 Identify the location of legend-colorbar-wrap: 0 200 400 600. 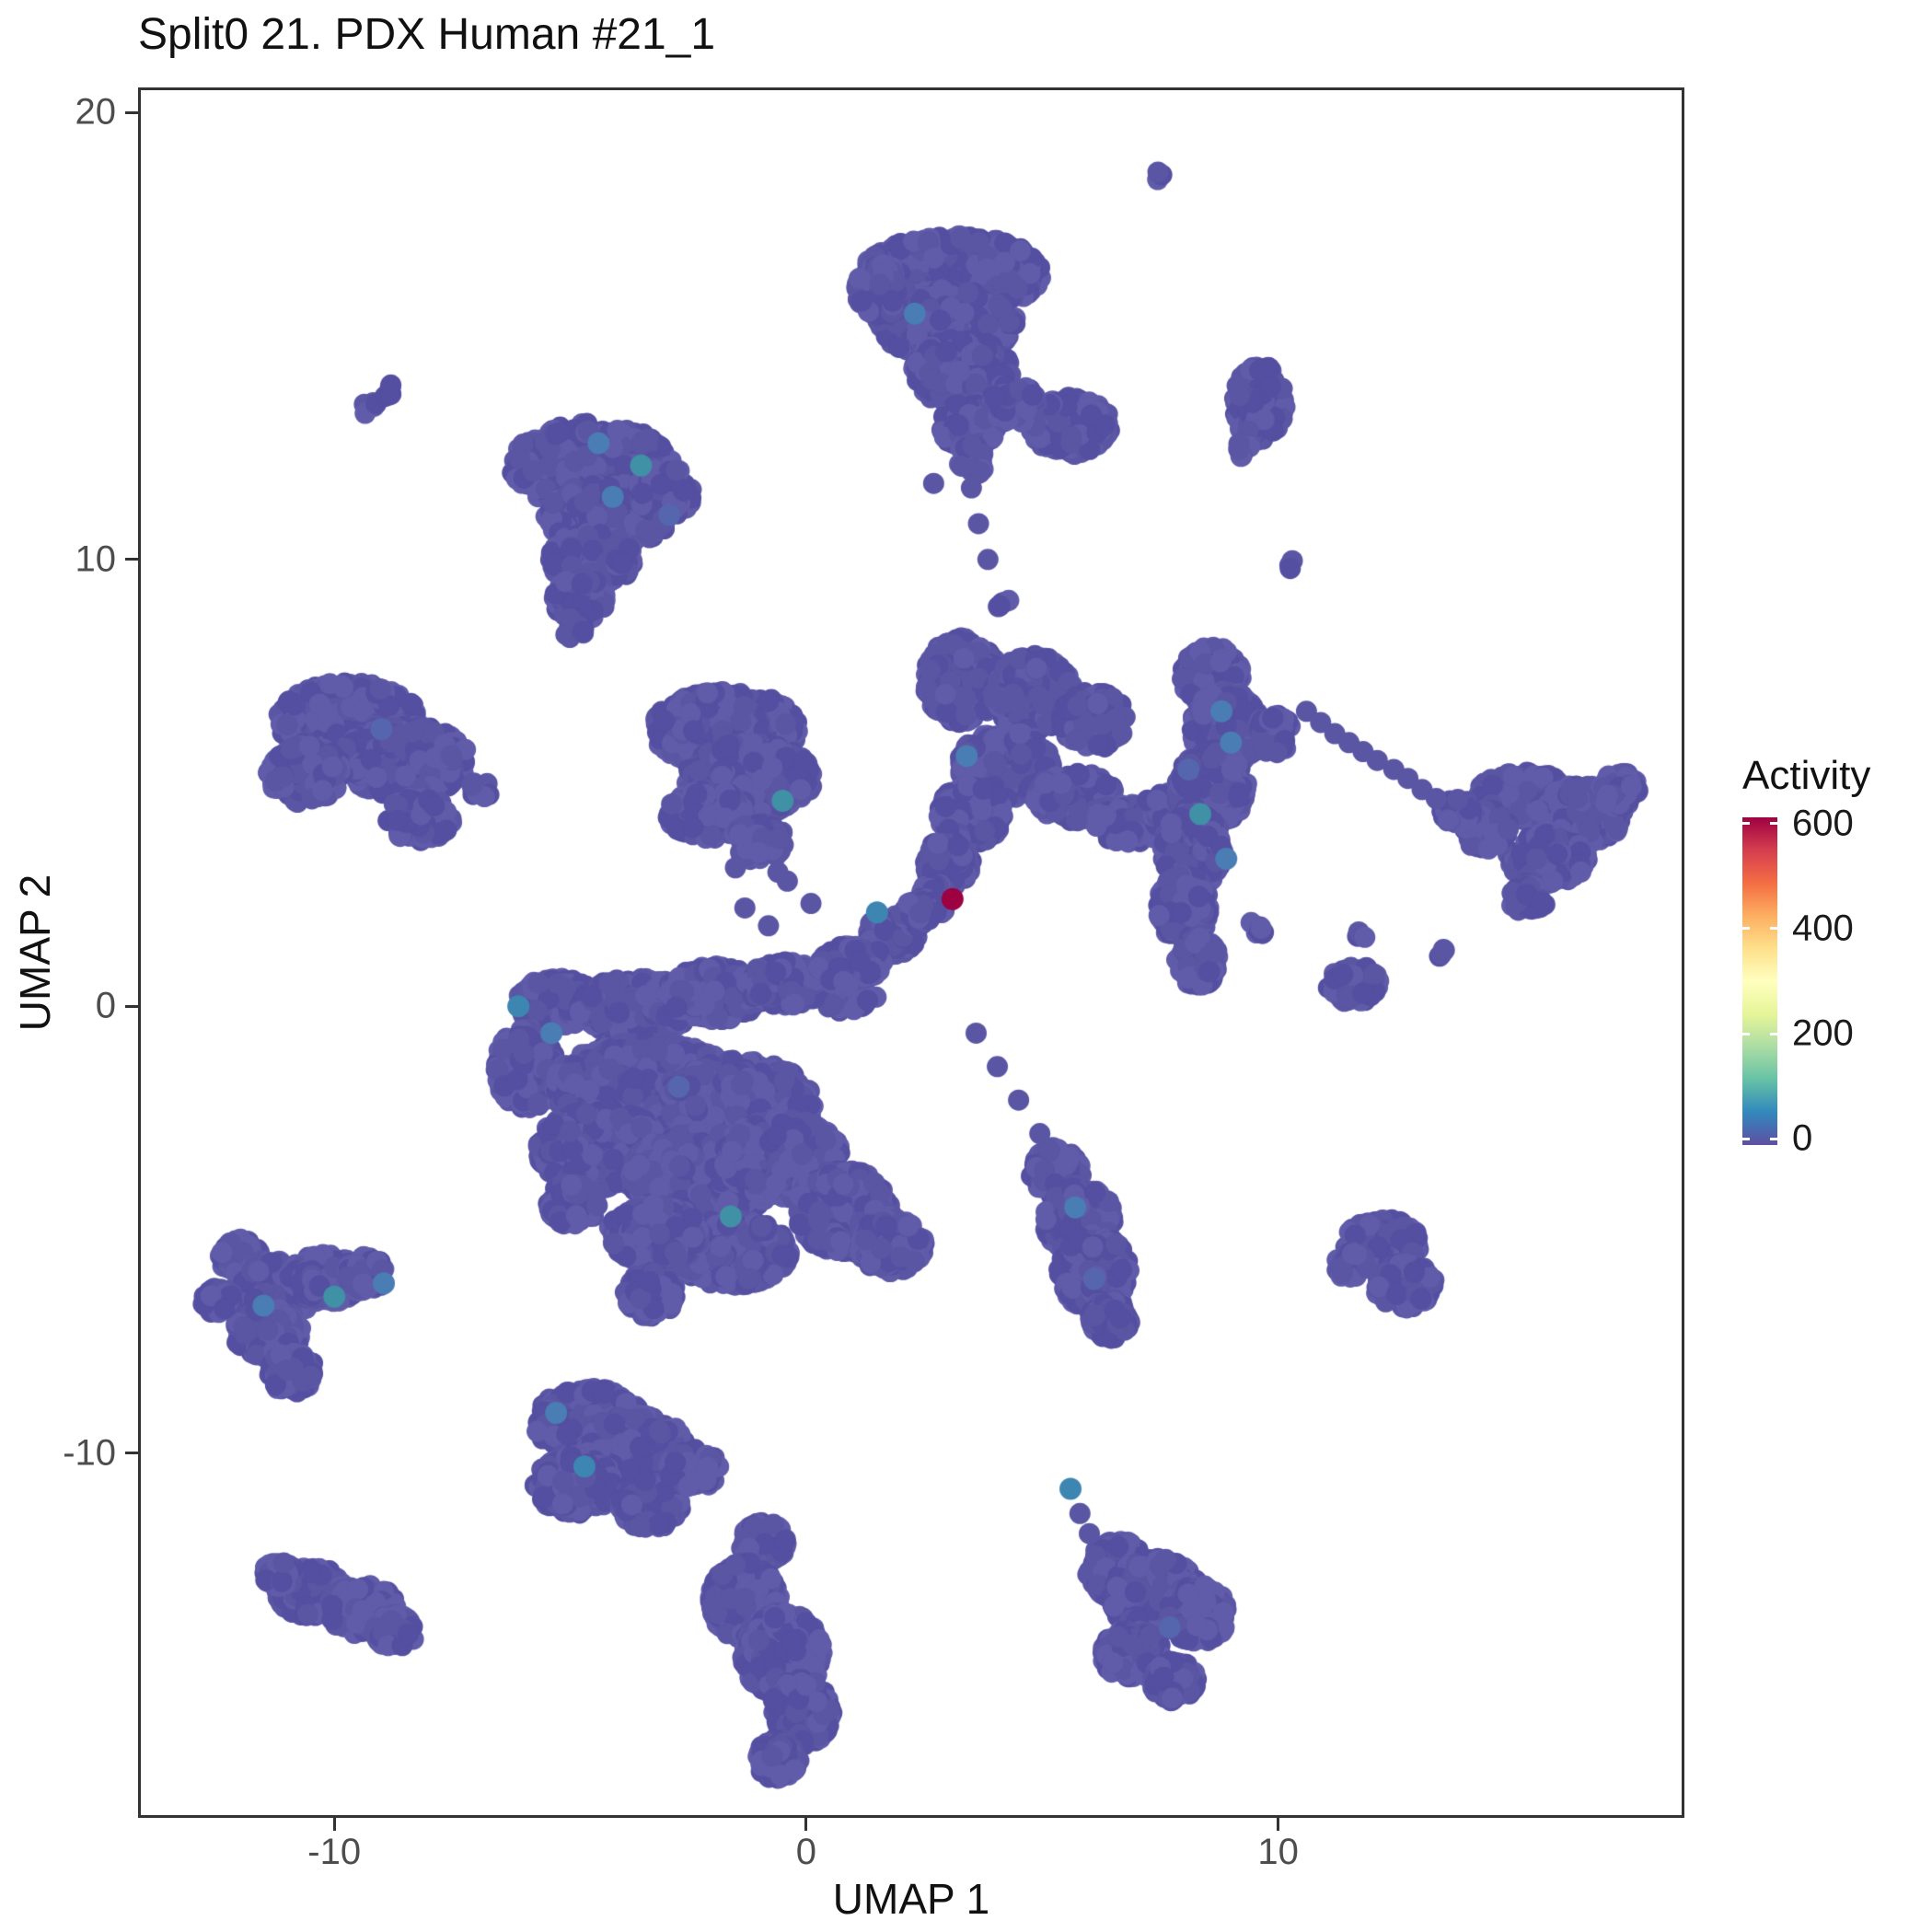
(1798, 981).